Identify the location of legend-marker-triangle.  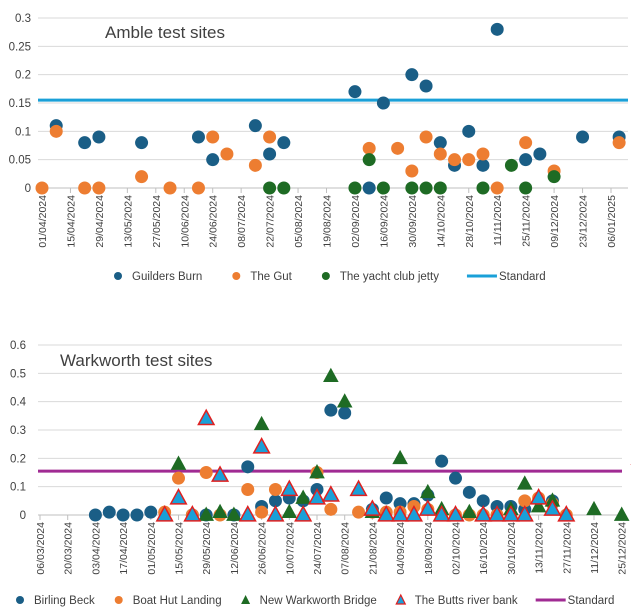
(246, 599).